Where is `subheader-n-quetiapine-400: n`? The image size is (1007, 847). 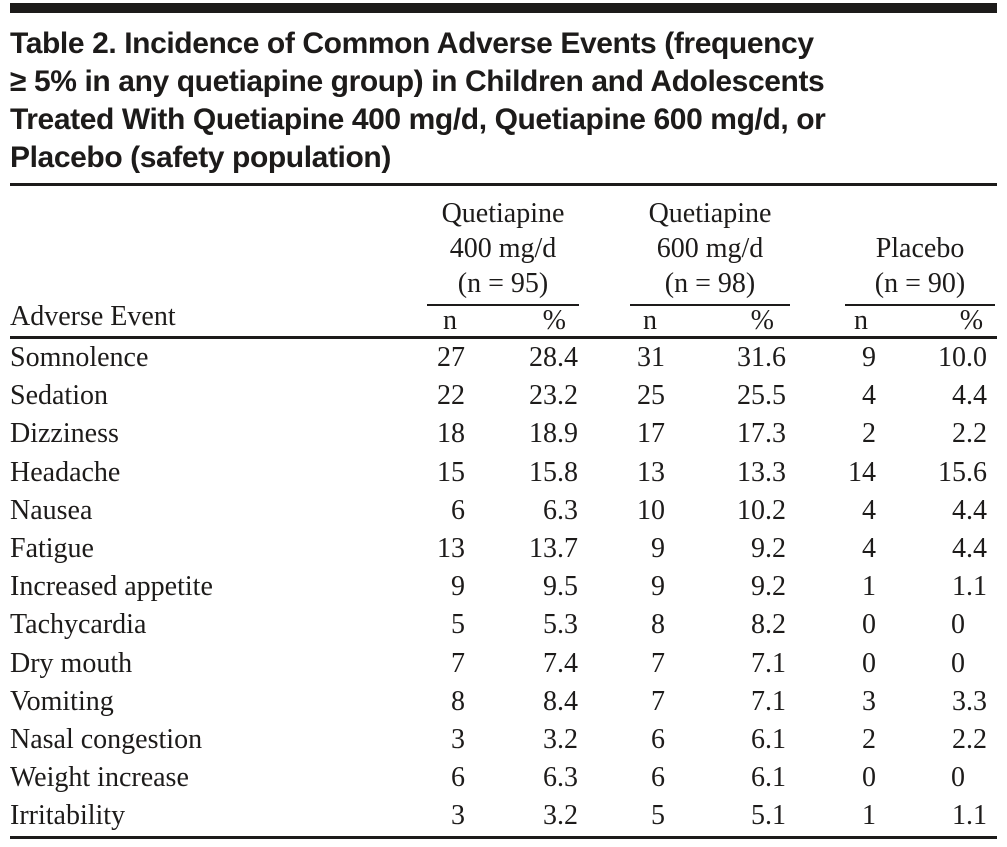 subheader-n-quetiapine-400: n is located at coordinates (450, 320).